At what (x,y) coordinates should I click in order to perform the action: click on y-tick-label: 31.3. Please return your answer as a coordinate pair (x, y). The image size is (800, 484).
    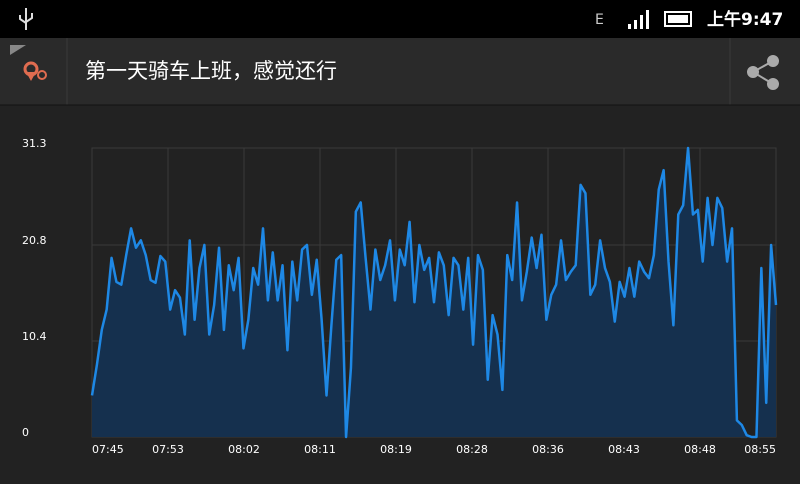
    Looking at the image, I should click on (34, 143).